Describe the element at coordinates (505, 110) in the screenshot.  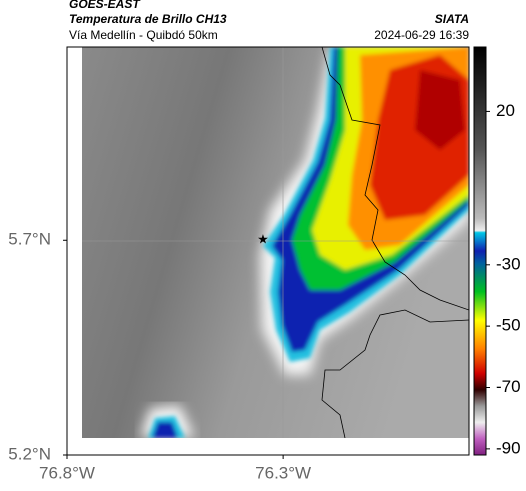
I see `colorbar-tick-label: 20` at that location.